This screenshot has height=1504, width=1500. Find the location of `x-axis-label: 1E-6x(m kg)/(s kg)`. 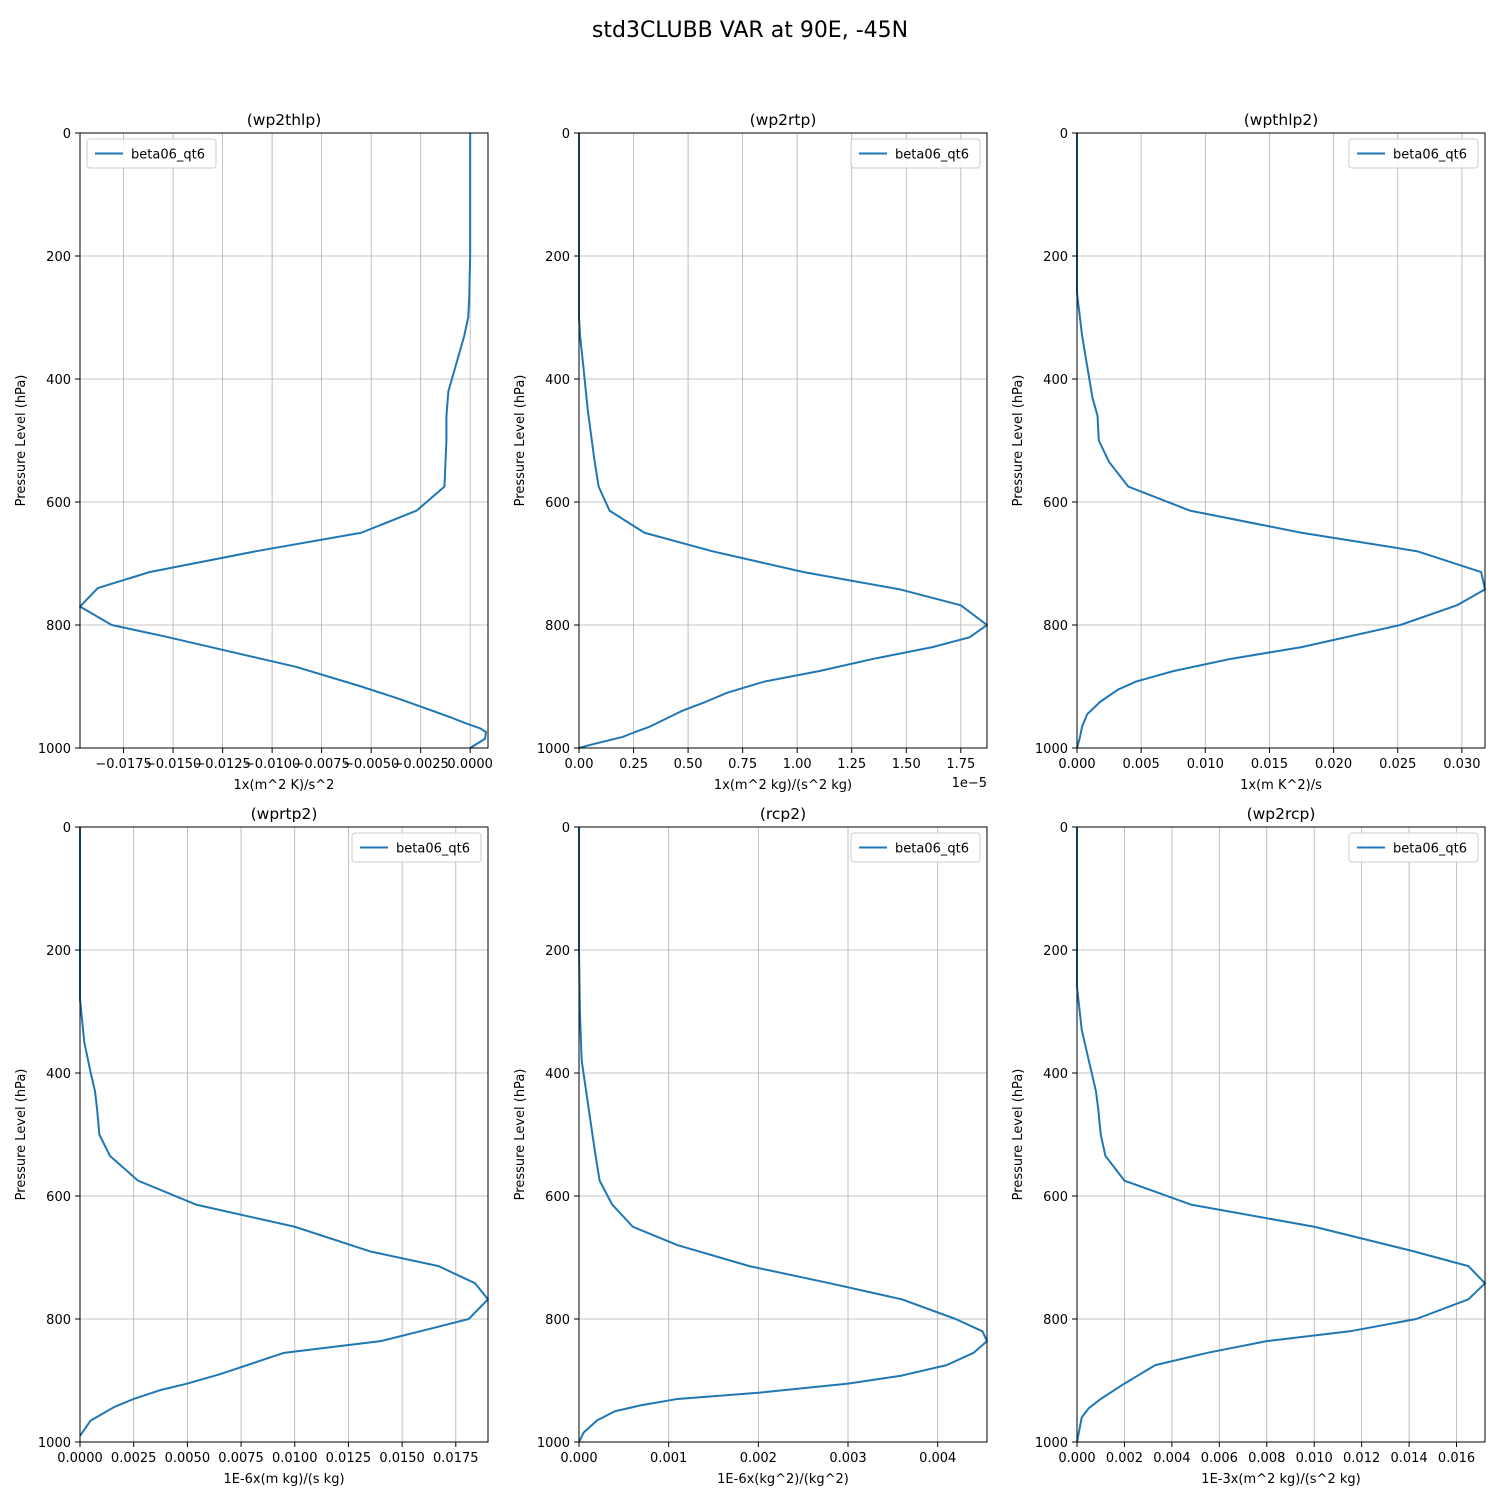

x-axis-label: 1E-6x(m kg)/(s kg) is located at coordinates (283, 1479).